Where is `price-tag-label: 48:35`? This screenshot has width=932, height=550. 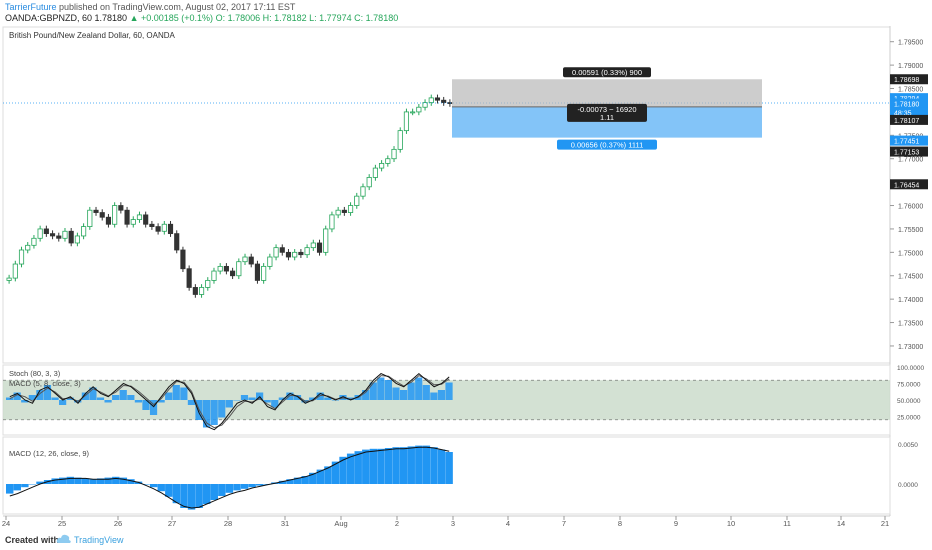 price-tag-label: 48:35 is located at coordinates (903, 113).